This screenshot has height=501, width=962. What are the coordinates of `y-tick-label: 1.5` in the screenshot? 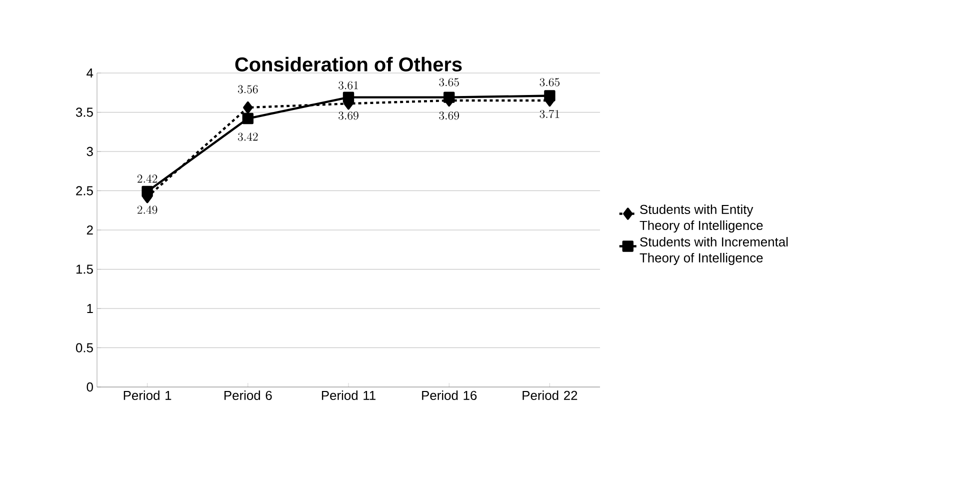 It's located at (84, 269).